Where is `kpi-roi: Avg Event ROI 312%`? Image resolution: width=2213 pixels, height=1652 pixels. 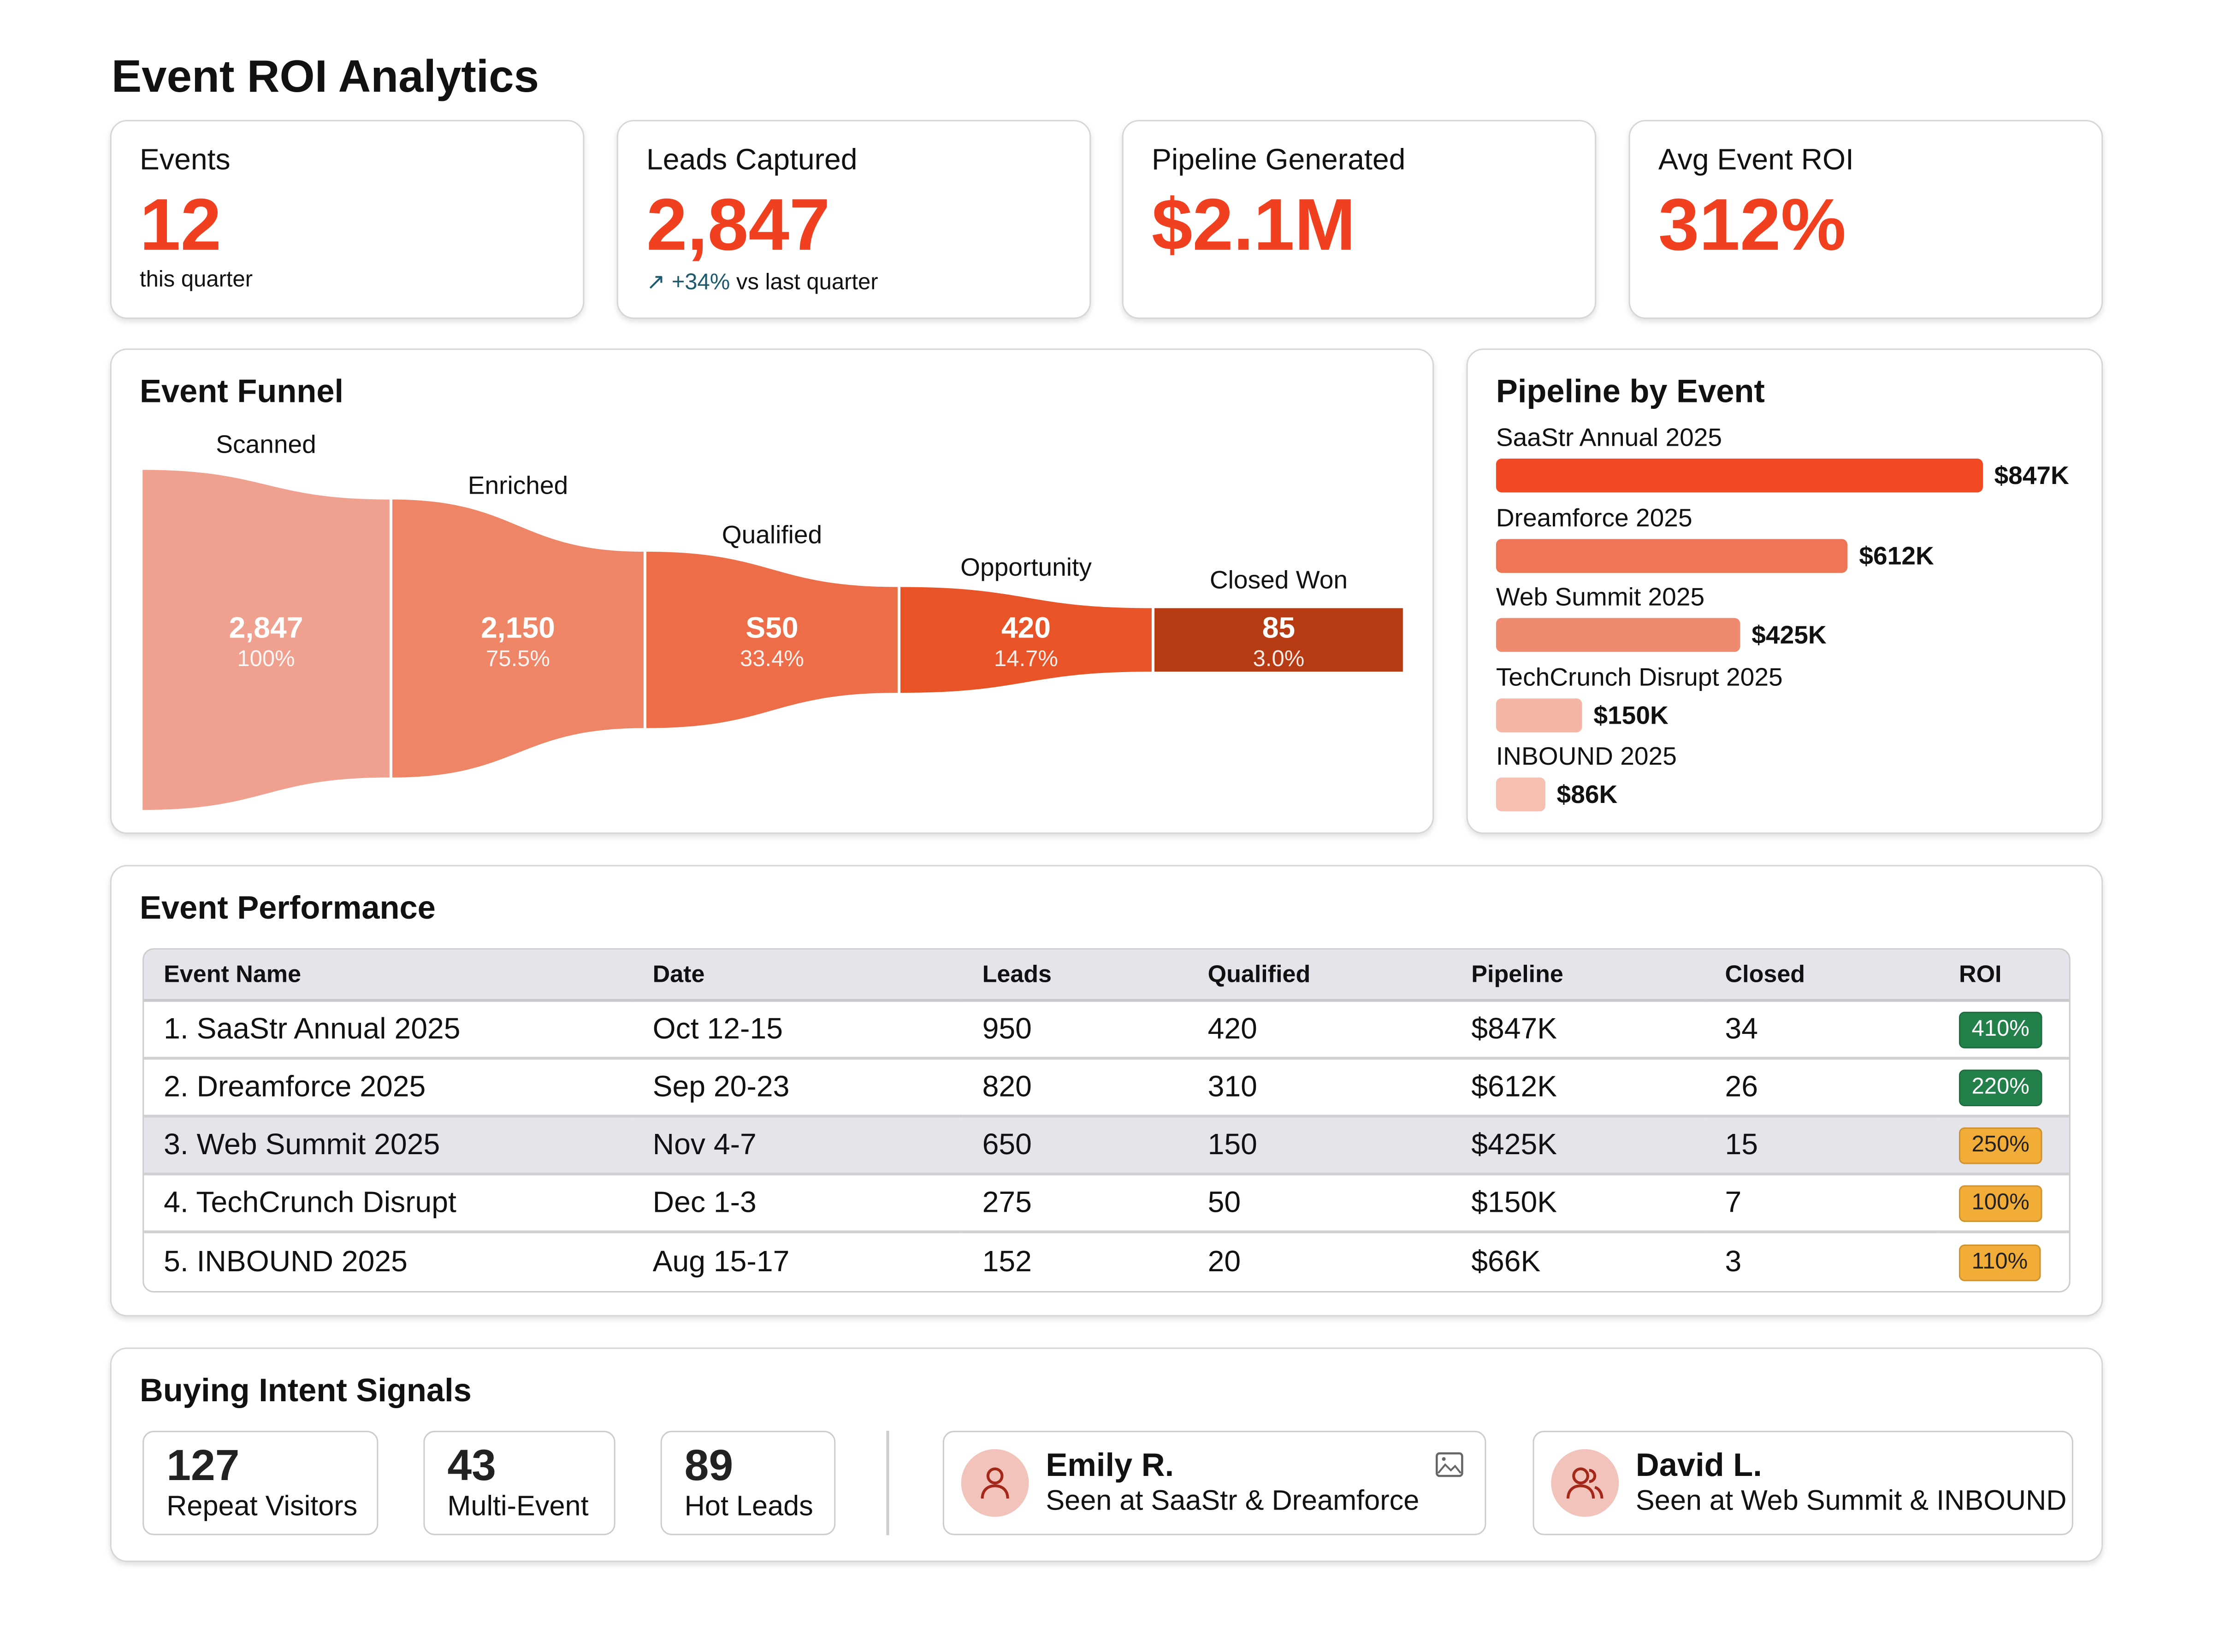 kpi-roi: Avg Event ROI 312% is located at coordinates (1865, 219).